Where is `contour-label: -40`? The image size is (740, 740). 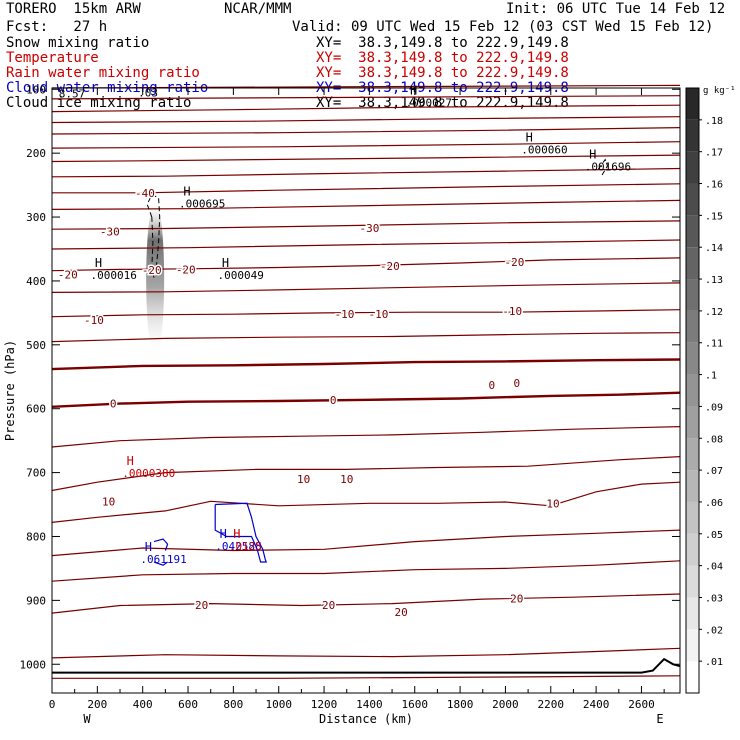
contour-label: -40 is located at coordinates (145, 193).